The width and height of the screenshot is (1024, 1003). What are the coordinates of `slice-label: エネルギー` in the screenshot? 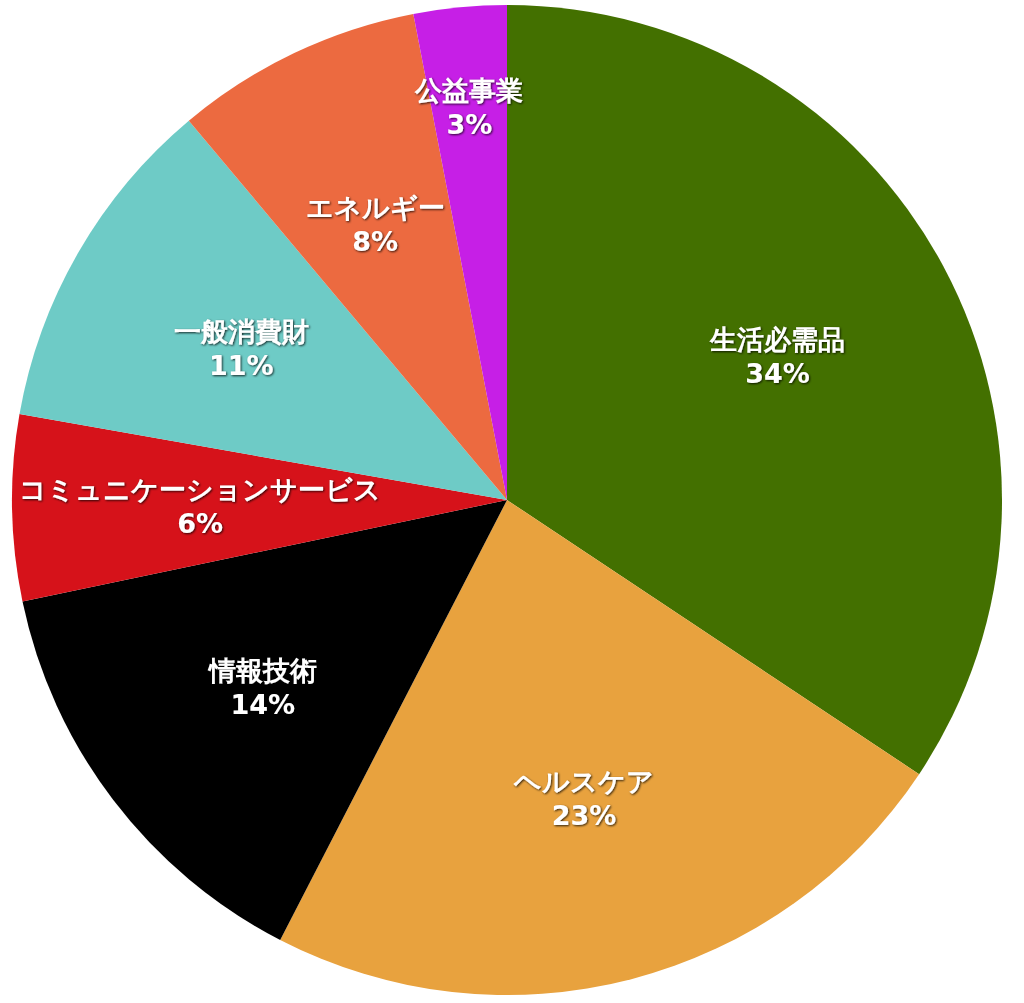 It's located at (375, 207).